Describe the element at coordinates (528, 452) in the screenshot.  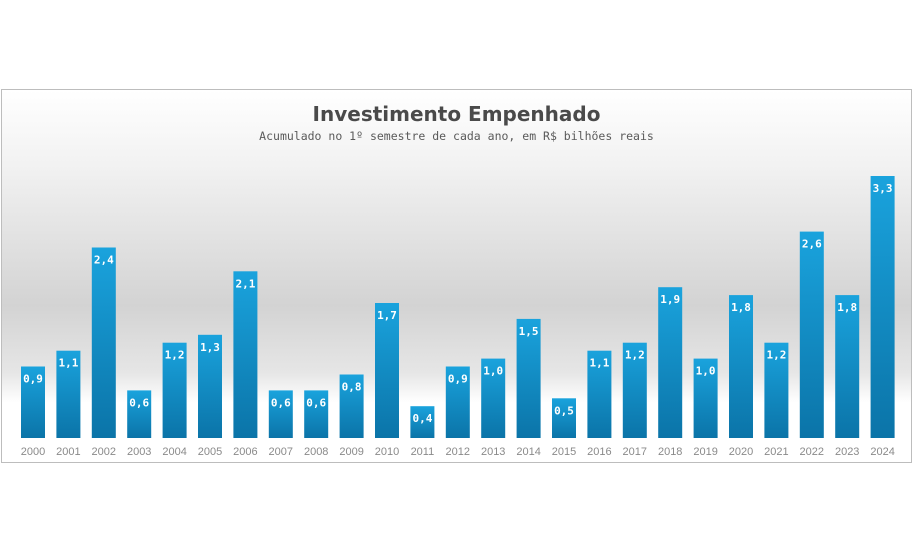
I see `x-tick-2014: 2014` at that location.